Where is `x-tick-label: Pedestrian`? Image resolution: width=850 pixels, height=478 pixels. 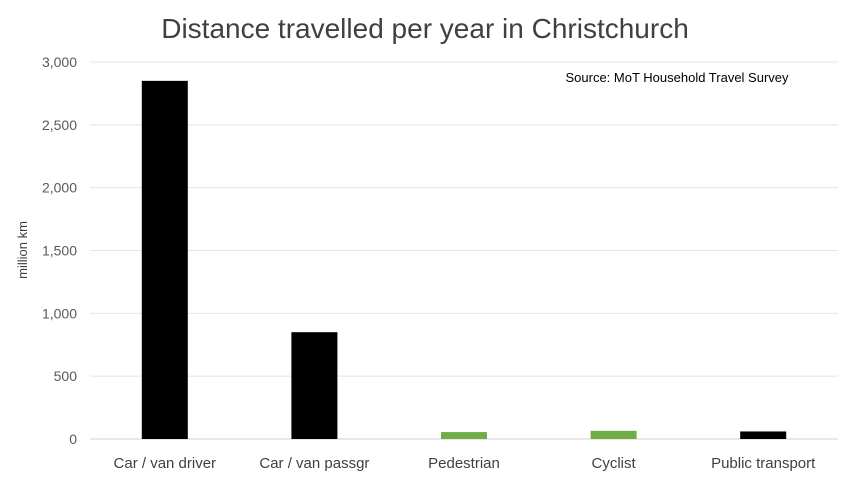 x-tick-label: Pedestrian is located at coordinates (464, 463).